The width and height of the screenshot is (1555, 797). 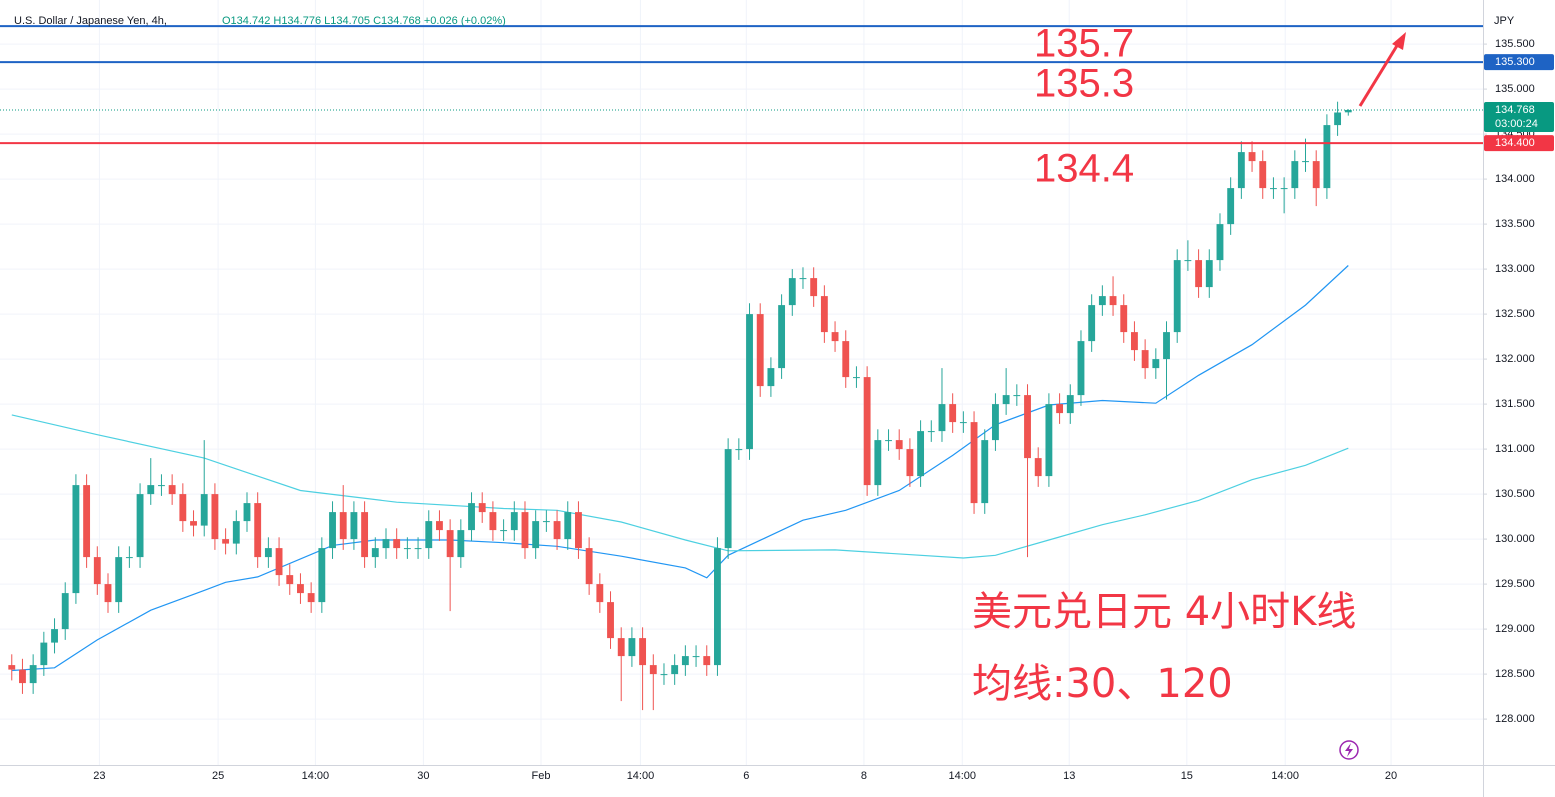 What do you see at coordinates (1349, 750) in the screenshot?
I see `lightning-icon` at bounding box center [1349, 750].